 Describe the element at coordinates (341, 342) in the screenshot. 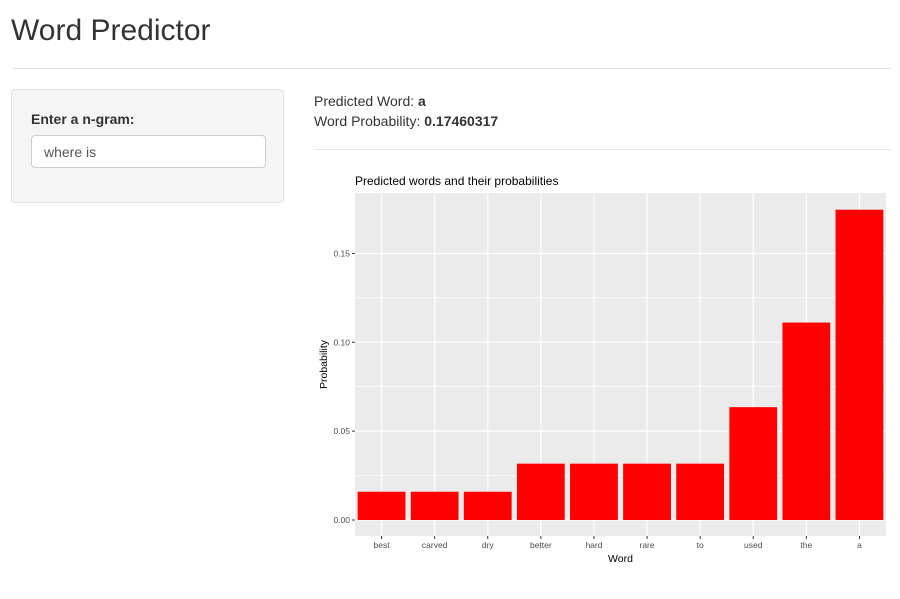

I see `y-tick-label: 0.10` at that location.